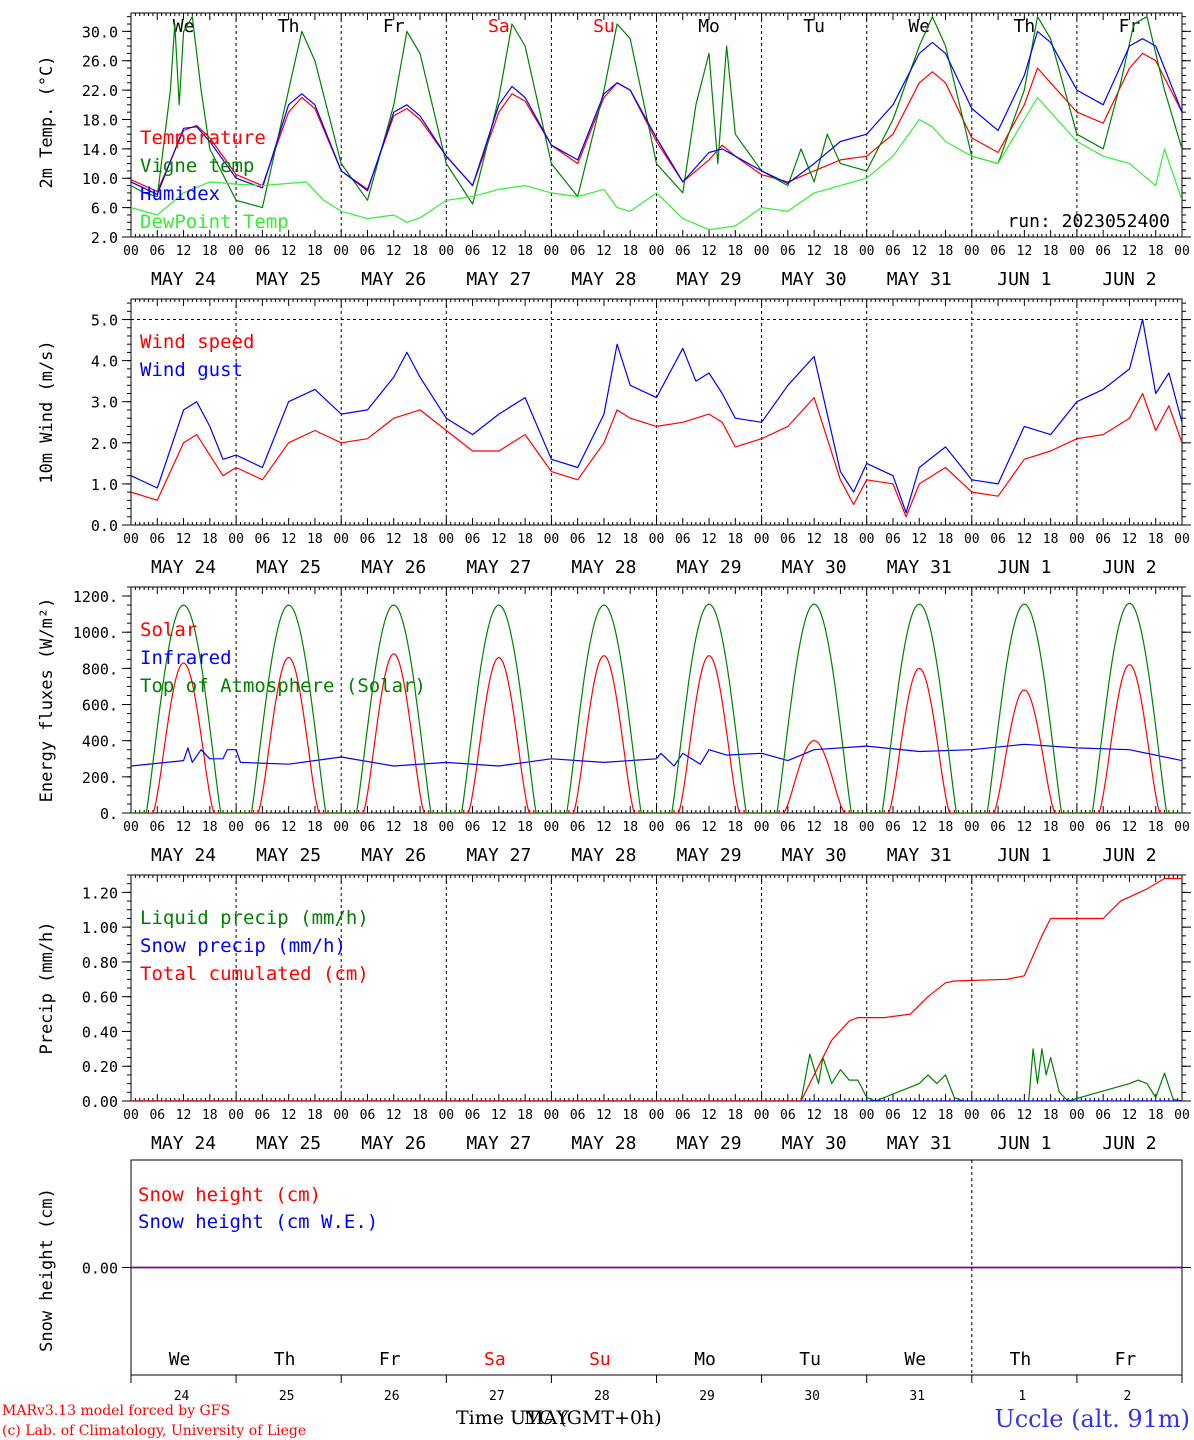  What do you see at coordinates (254, 918) in the screenshot?
I see `legend-liquid-precip: Liquid precip (mm/h)` at bounding box center [254, 918].